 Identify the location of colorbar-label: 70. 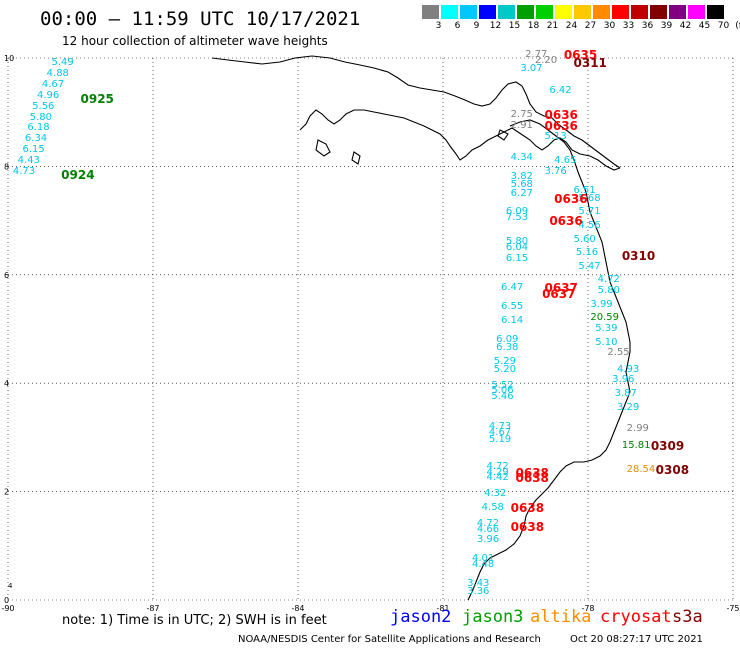
(723, 26).